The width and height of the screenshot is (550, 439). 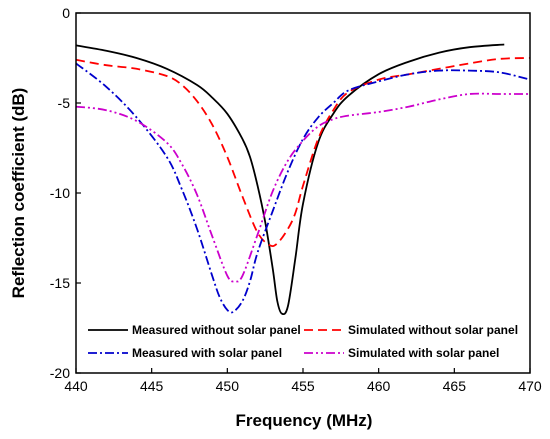 What do you see at coordinates (60, 373) in the screenshot?
I see `y-tick-label: -20` at bounding box center [60, 373].